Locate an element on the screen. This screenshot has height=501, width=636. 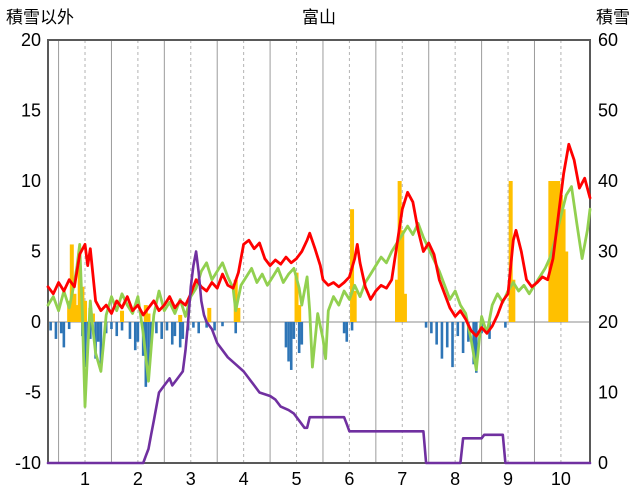
left-axis-tick: 0 is located at coordinates (36, 322).